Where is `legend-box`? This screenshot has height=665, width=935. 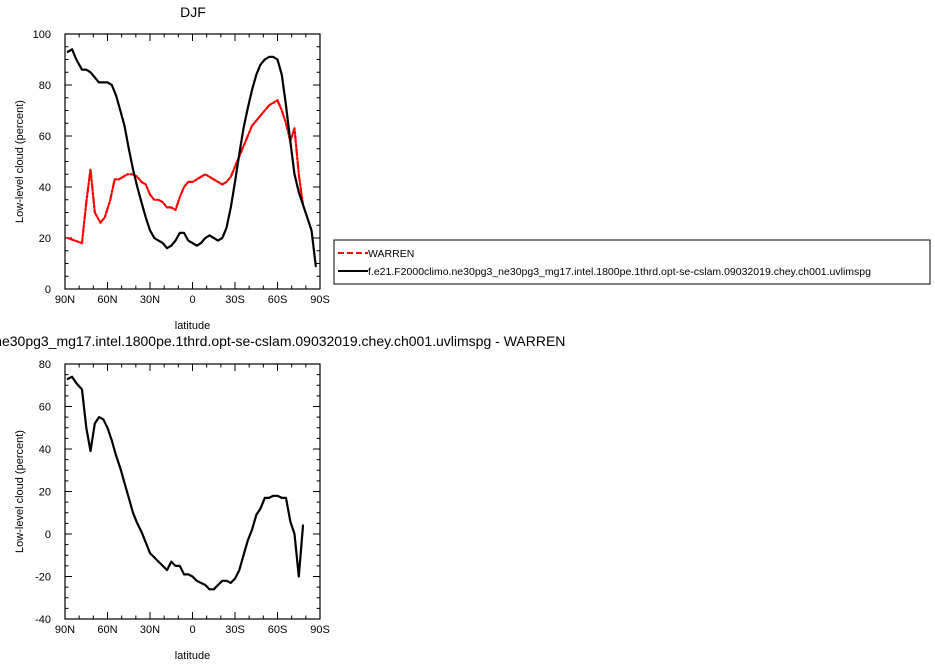 legend-box is located at coordinates (632, 262).